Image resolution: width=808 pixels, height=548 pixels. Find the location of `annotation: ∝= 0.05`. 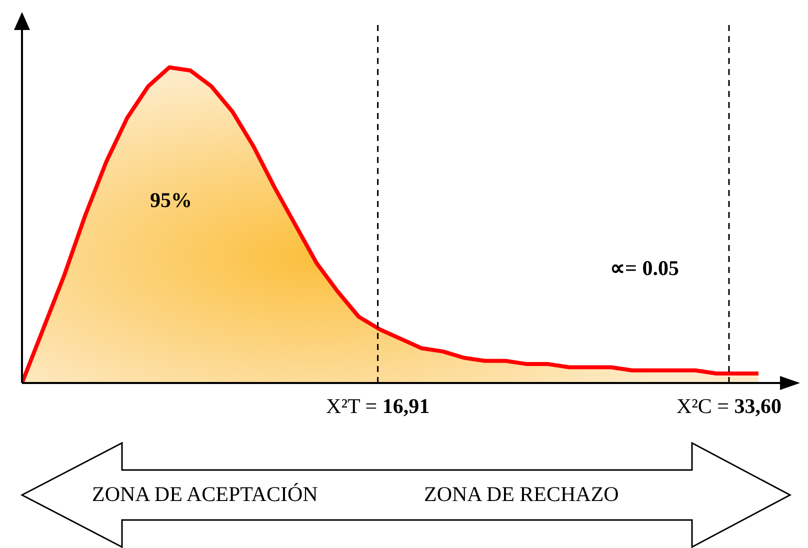

annotation: ∝= 0.05 is located at coordinates (644, 268).